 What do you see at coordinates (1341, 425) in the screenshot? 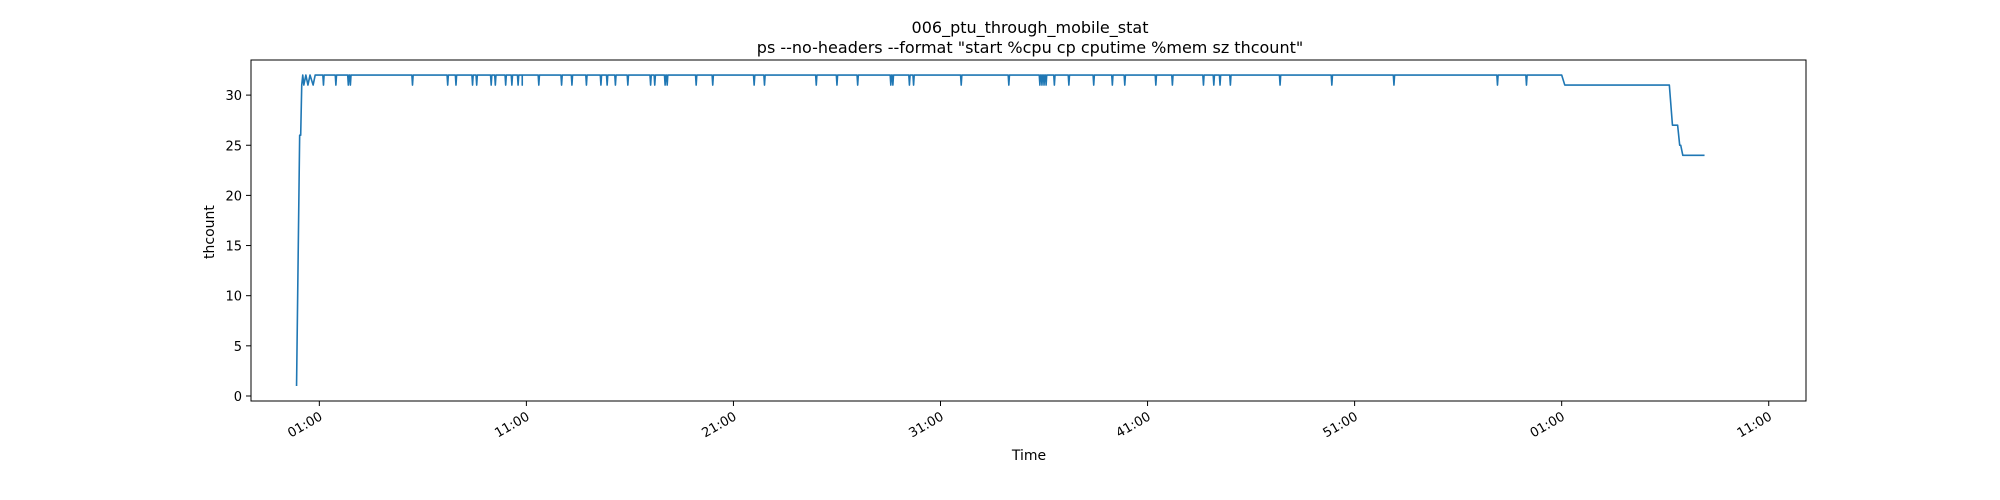
I see `x-tick-label: 51:00` at bounding box center [1341, 425].